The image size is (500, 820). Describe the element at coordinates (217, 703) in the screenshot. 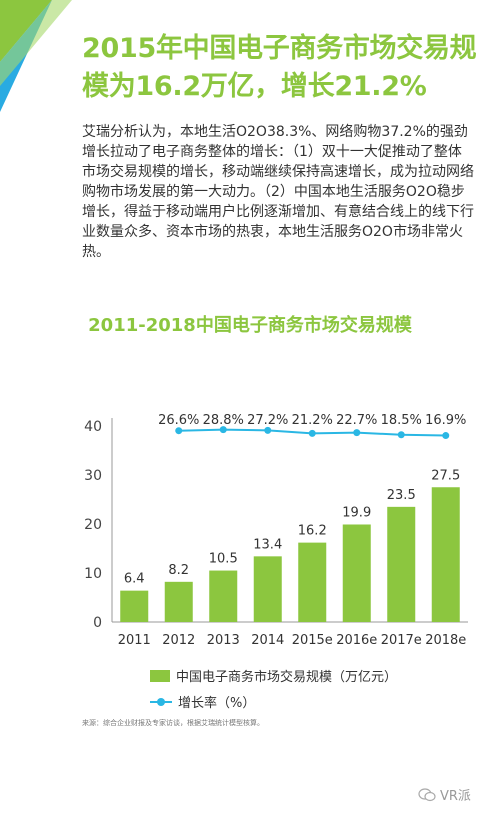

I see `legend-line-label: 增长率（%）` at that location.